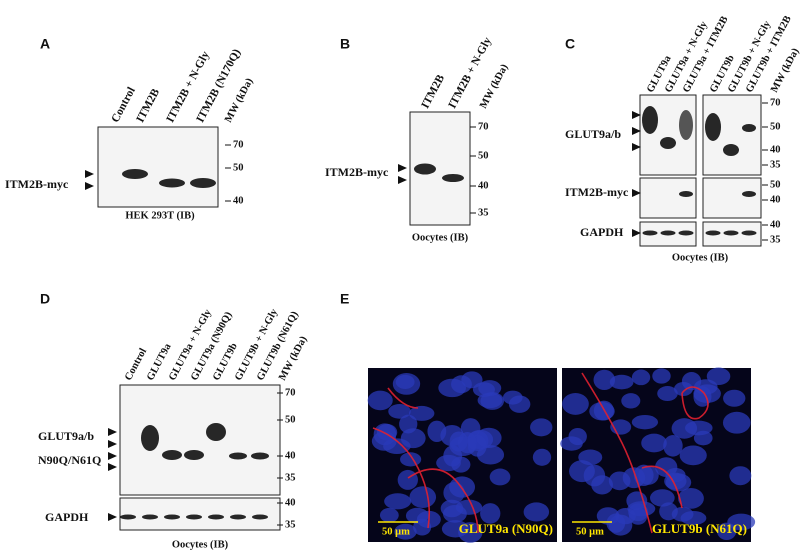 This screenshot has height=555, width=800. What do you see at coordinates (570, 44) in the screenshot?
I see `panel-label: C` at bounding box center [570, 44].